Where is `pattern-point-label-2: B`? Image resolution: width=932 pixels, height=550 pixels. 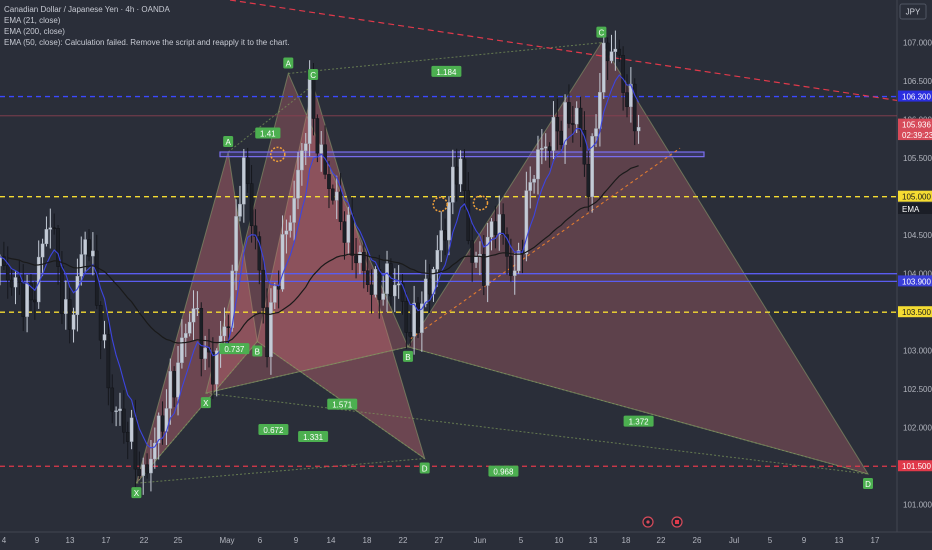
pattern-point-label-2: B is located at coordinates (257, 351).